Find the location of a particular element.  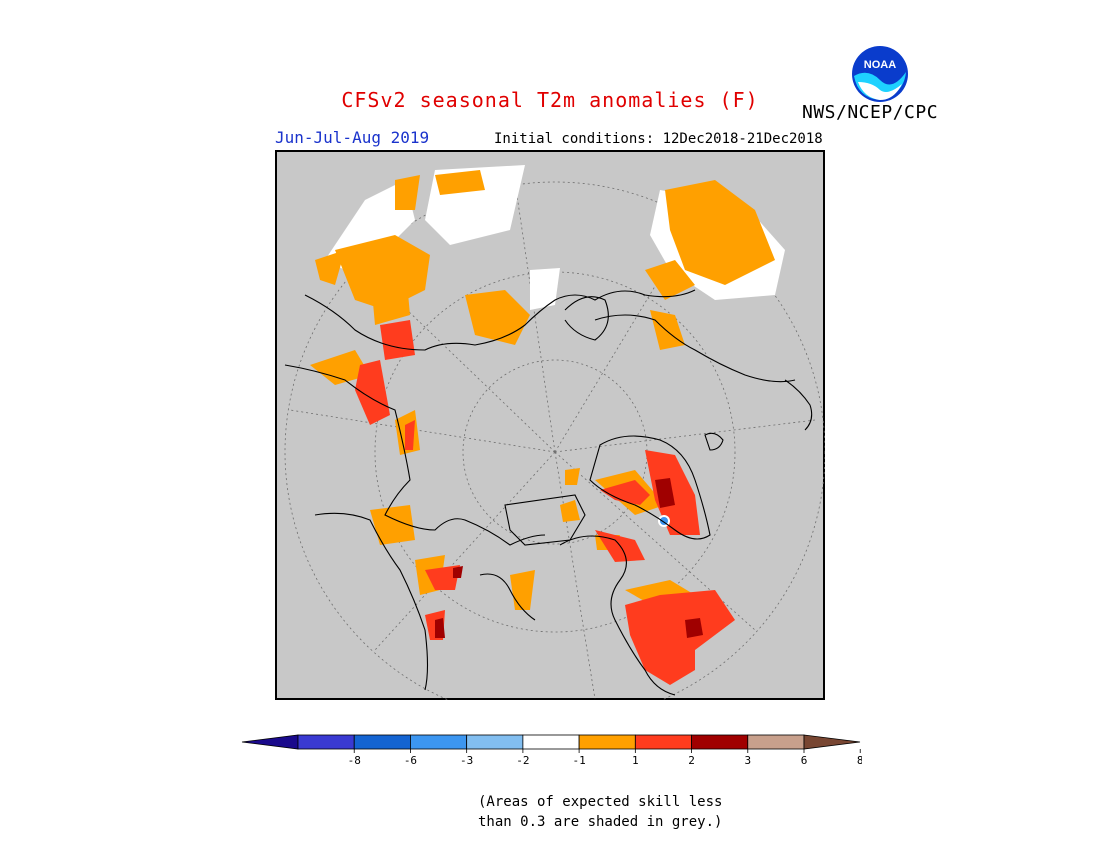

colorbar-tick-label: -1 is located at coordinates (578, 760).